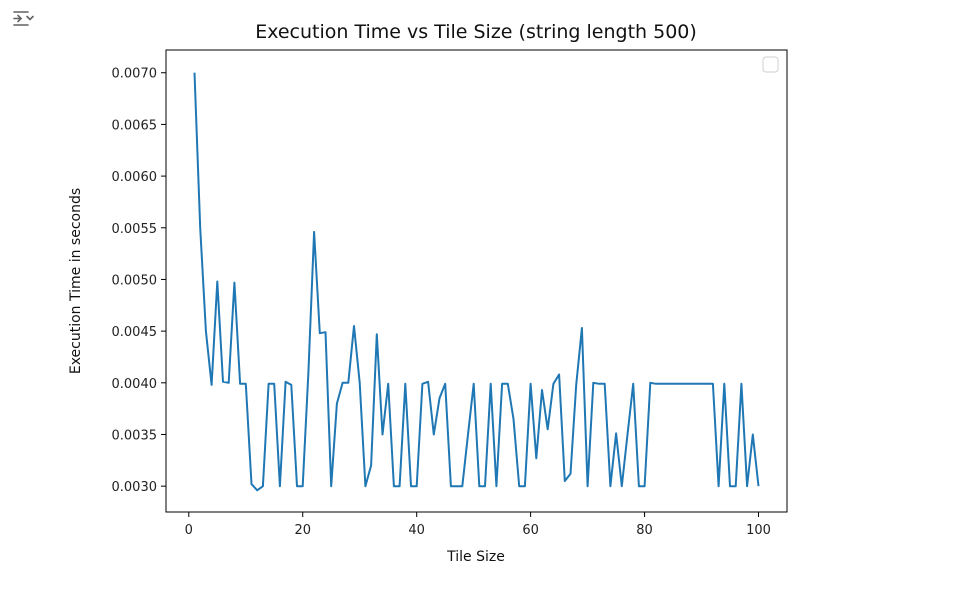 The height and width of the screenshot is (589, 957). Describe the element at coordinates (135, 280) in the screenshot. I see `y-tick-label: 0.0050` at that location.